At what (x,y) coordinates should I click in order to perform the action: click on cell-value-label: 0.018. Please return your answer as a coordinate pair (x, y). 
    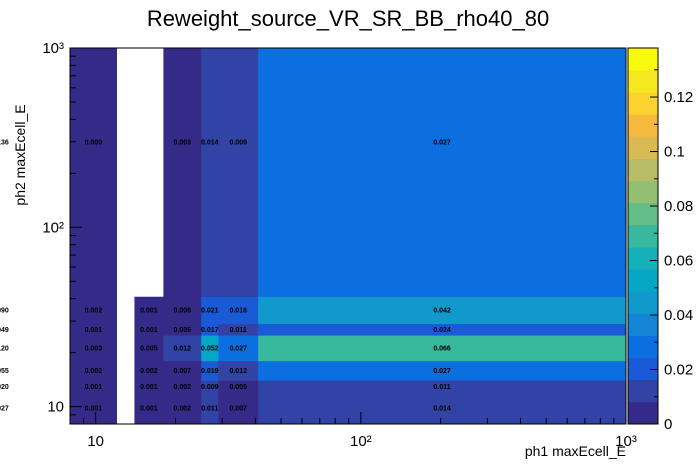
    Looking at the image, I should click on (238, 311).